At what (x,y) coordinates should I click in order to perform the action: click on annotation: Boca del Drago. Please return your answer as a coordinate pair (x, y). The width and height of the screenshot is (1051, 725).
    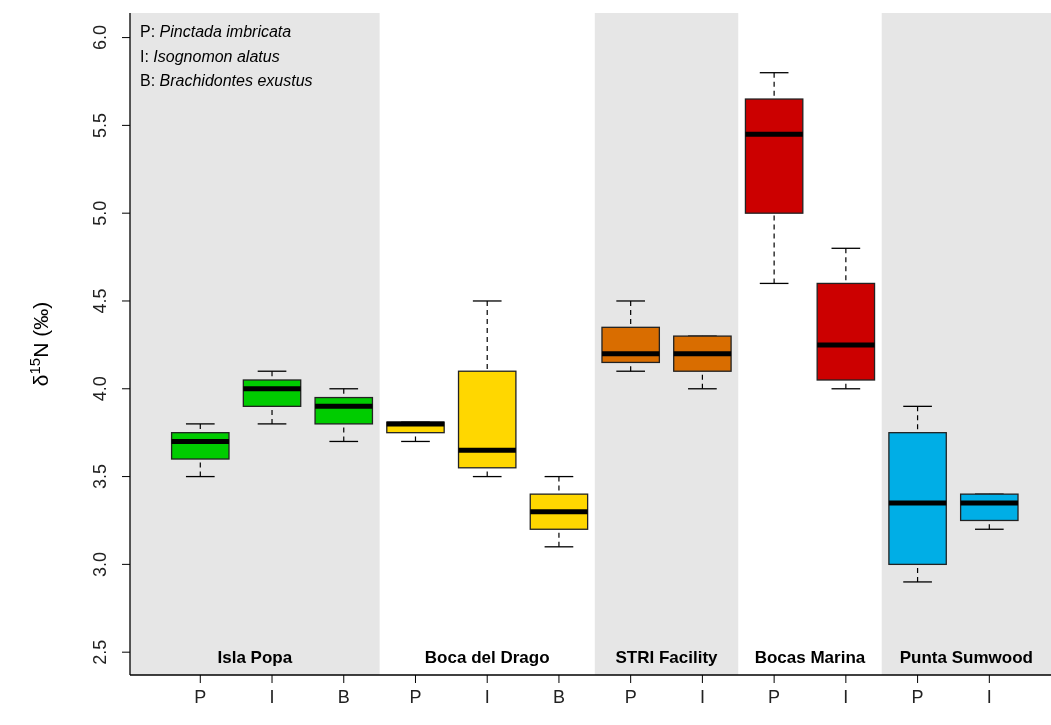
    Looking at the image, I should click on (487, 657).